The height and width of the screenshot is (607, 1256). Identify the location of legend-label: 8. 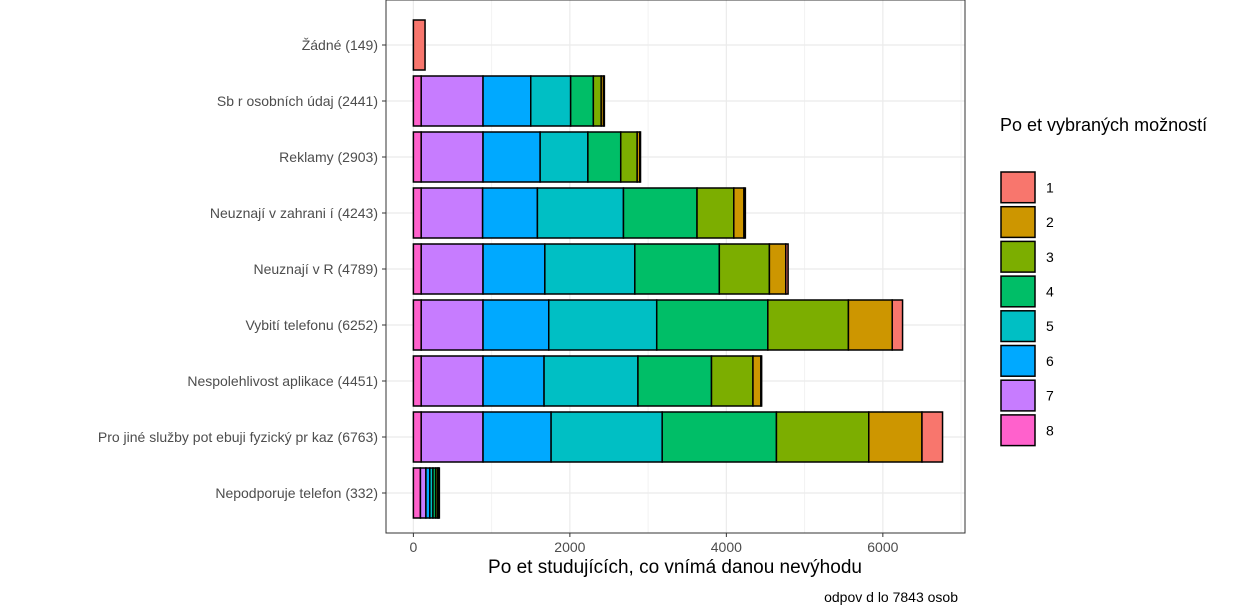
(1050, 430).